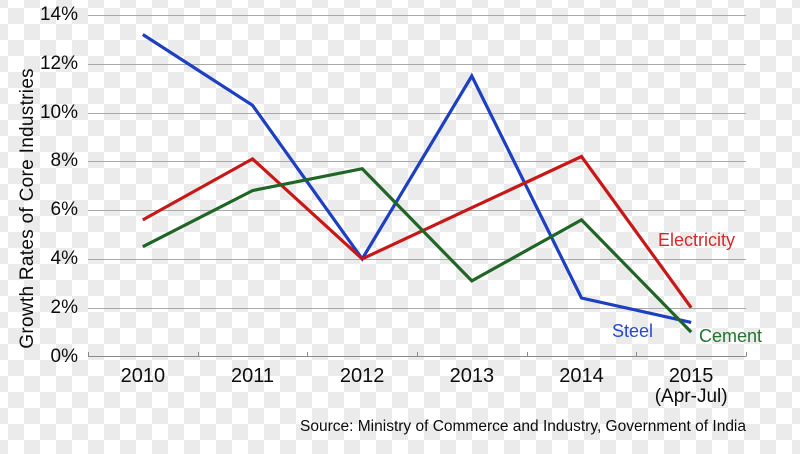  I want to click on steel-series-label: Steel, so click(633, 331).